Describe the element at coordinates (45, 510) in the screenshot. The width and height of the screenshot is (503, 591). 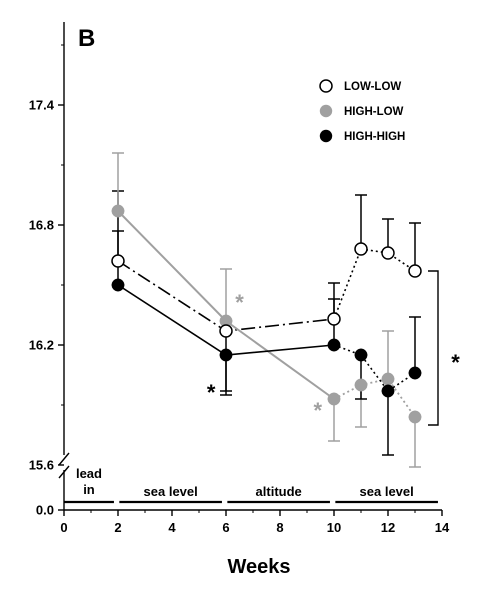
I see `y-tick-label: 0.0` at that location.